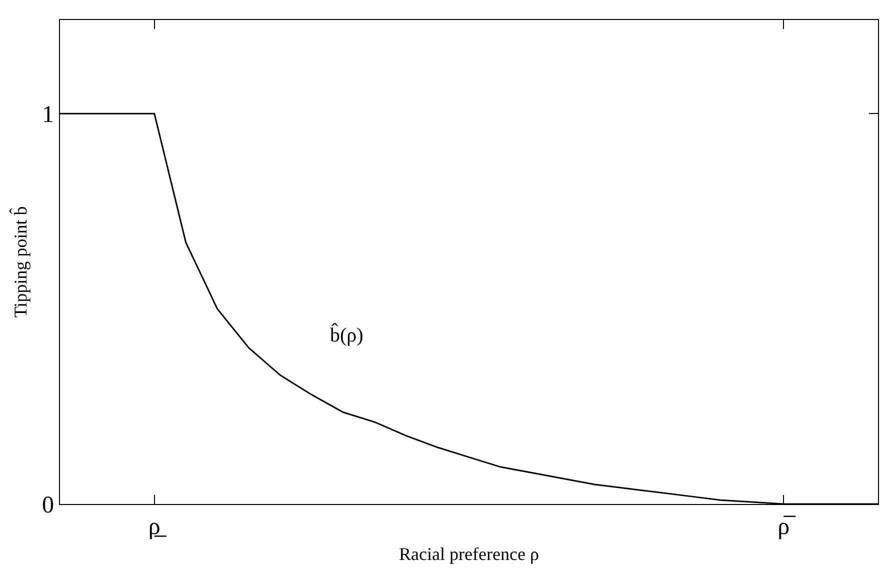  What do you see at coordinates (48, 505) in the screenshot?
I see `y-tick-label: 0` at bounding box center [48, 505].